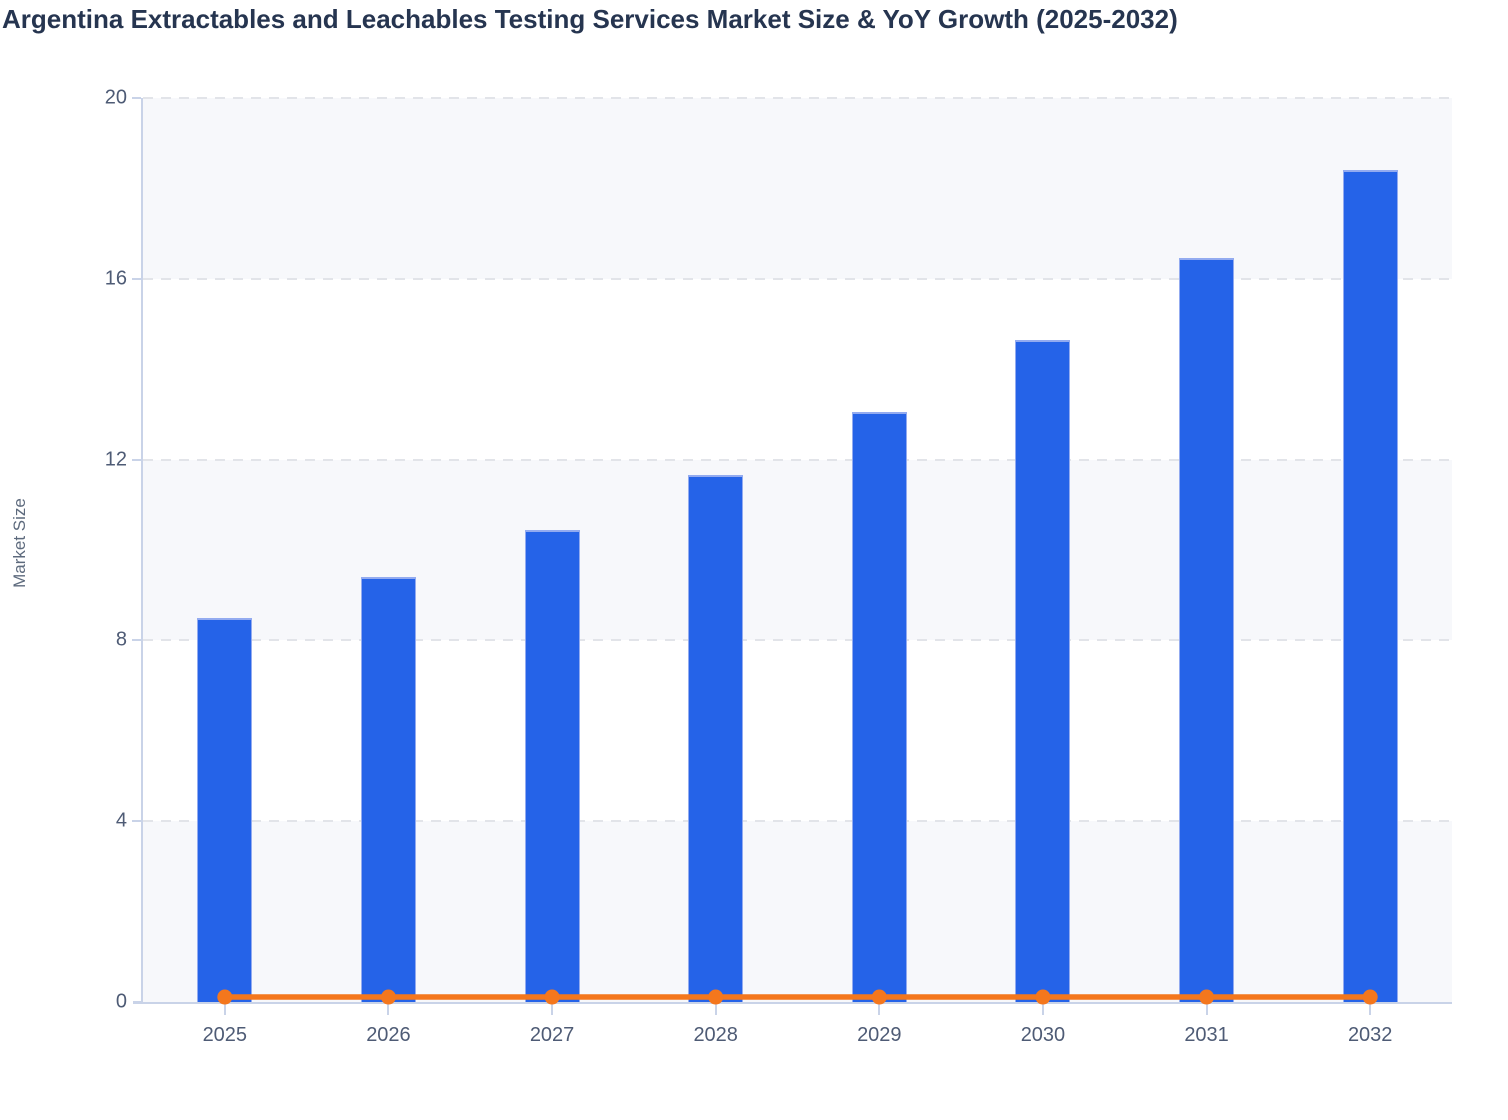 The image size is (1508, 1120). Describe the element at coordinates (19, 543) in the screenshot. I see `y-axis-title: Market Size` at that location.